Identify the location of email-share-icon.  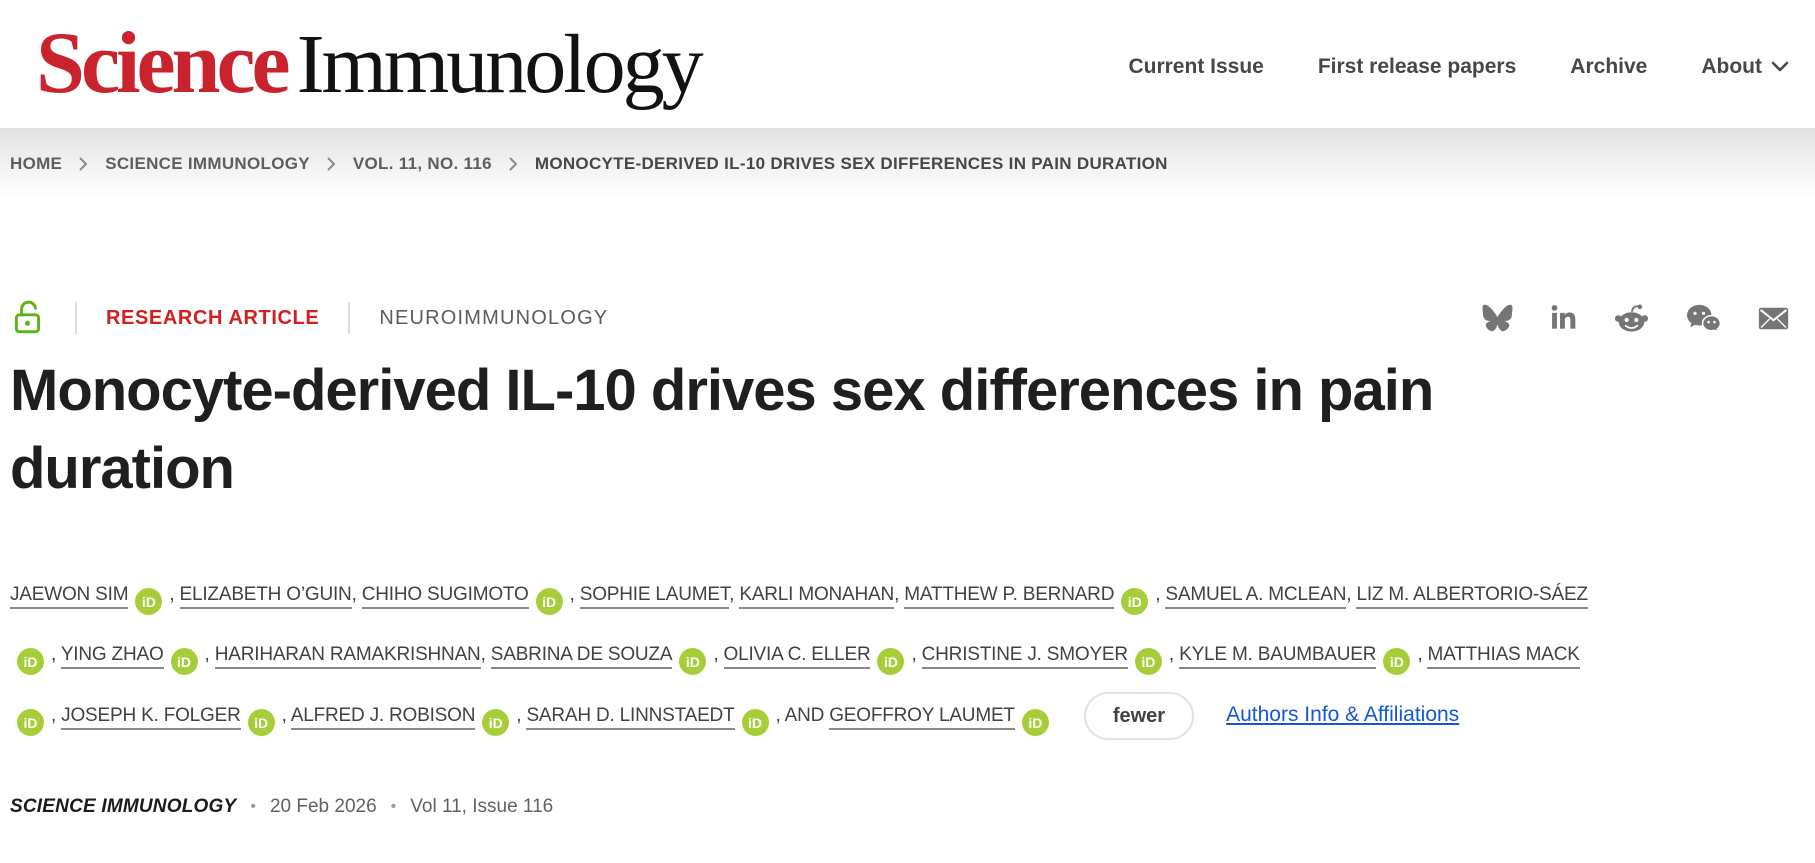
(1773, 318).